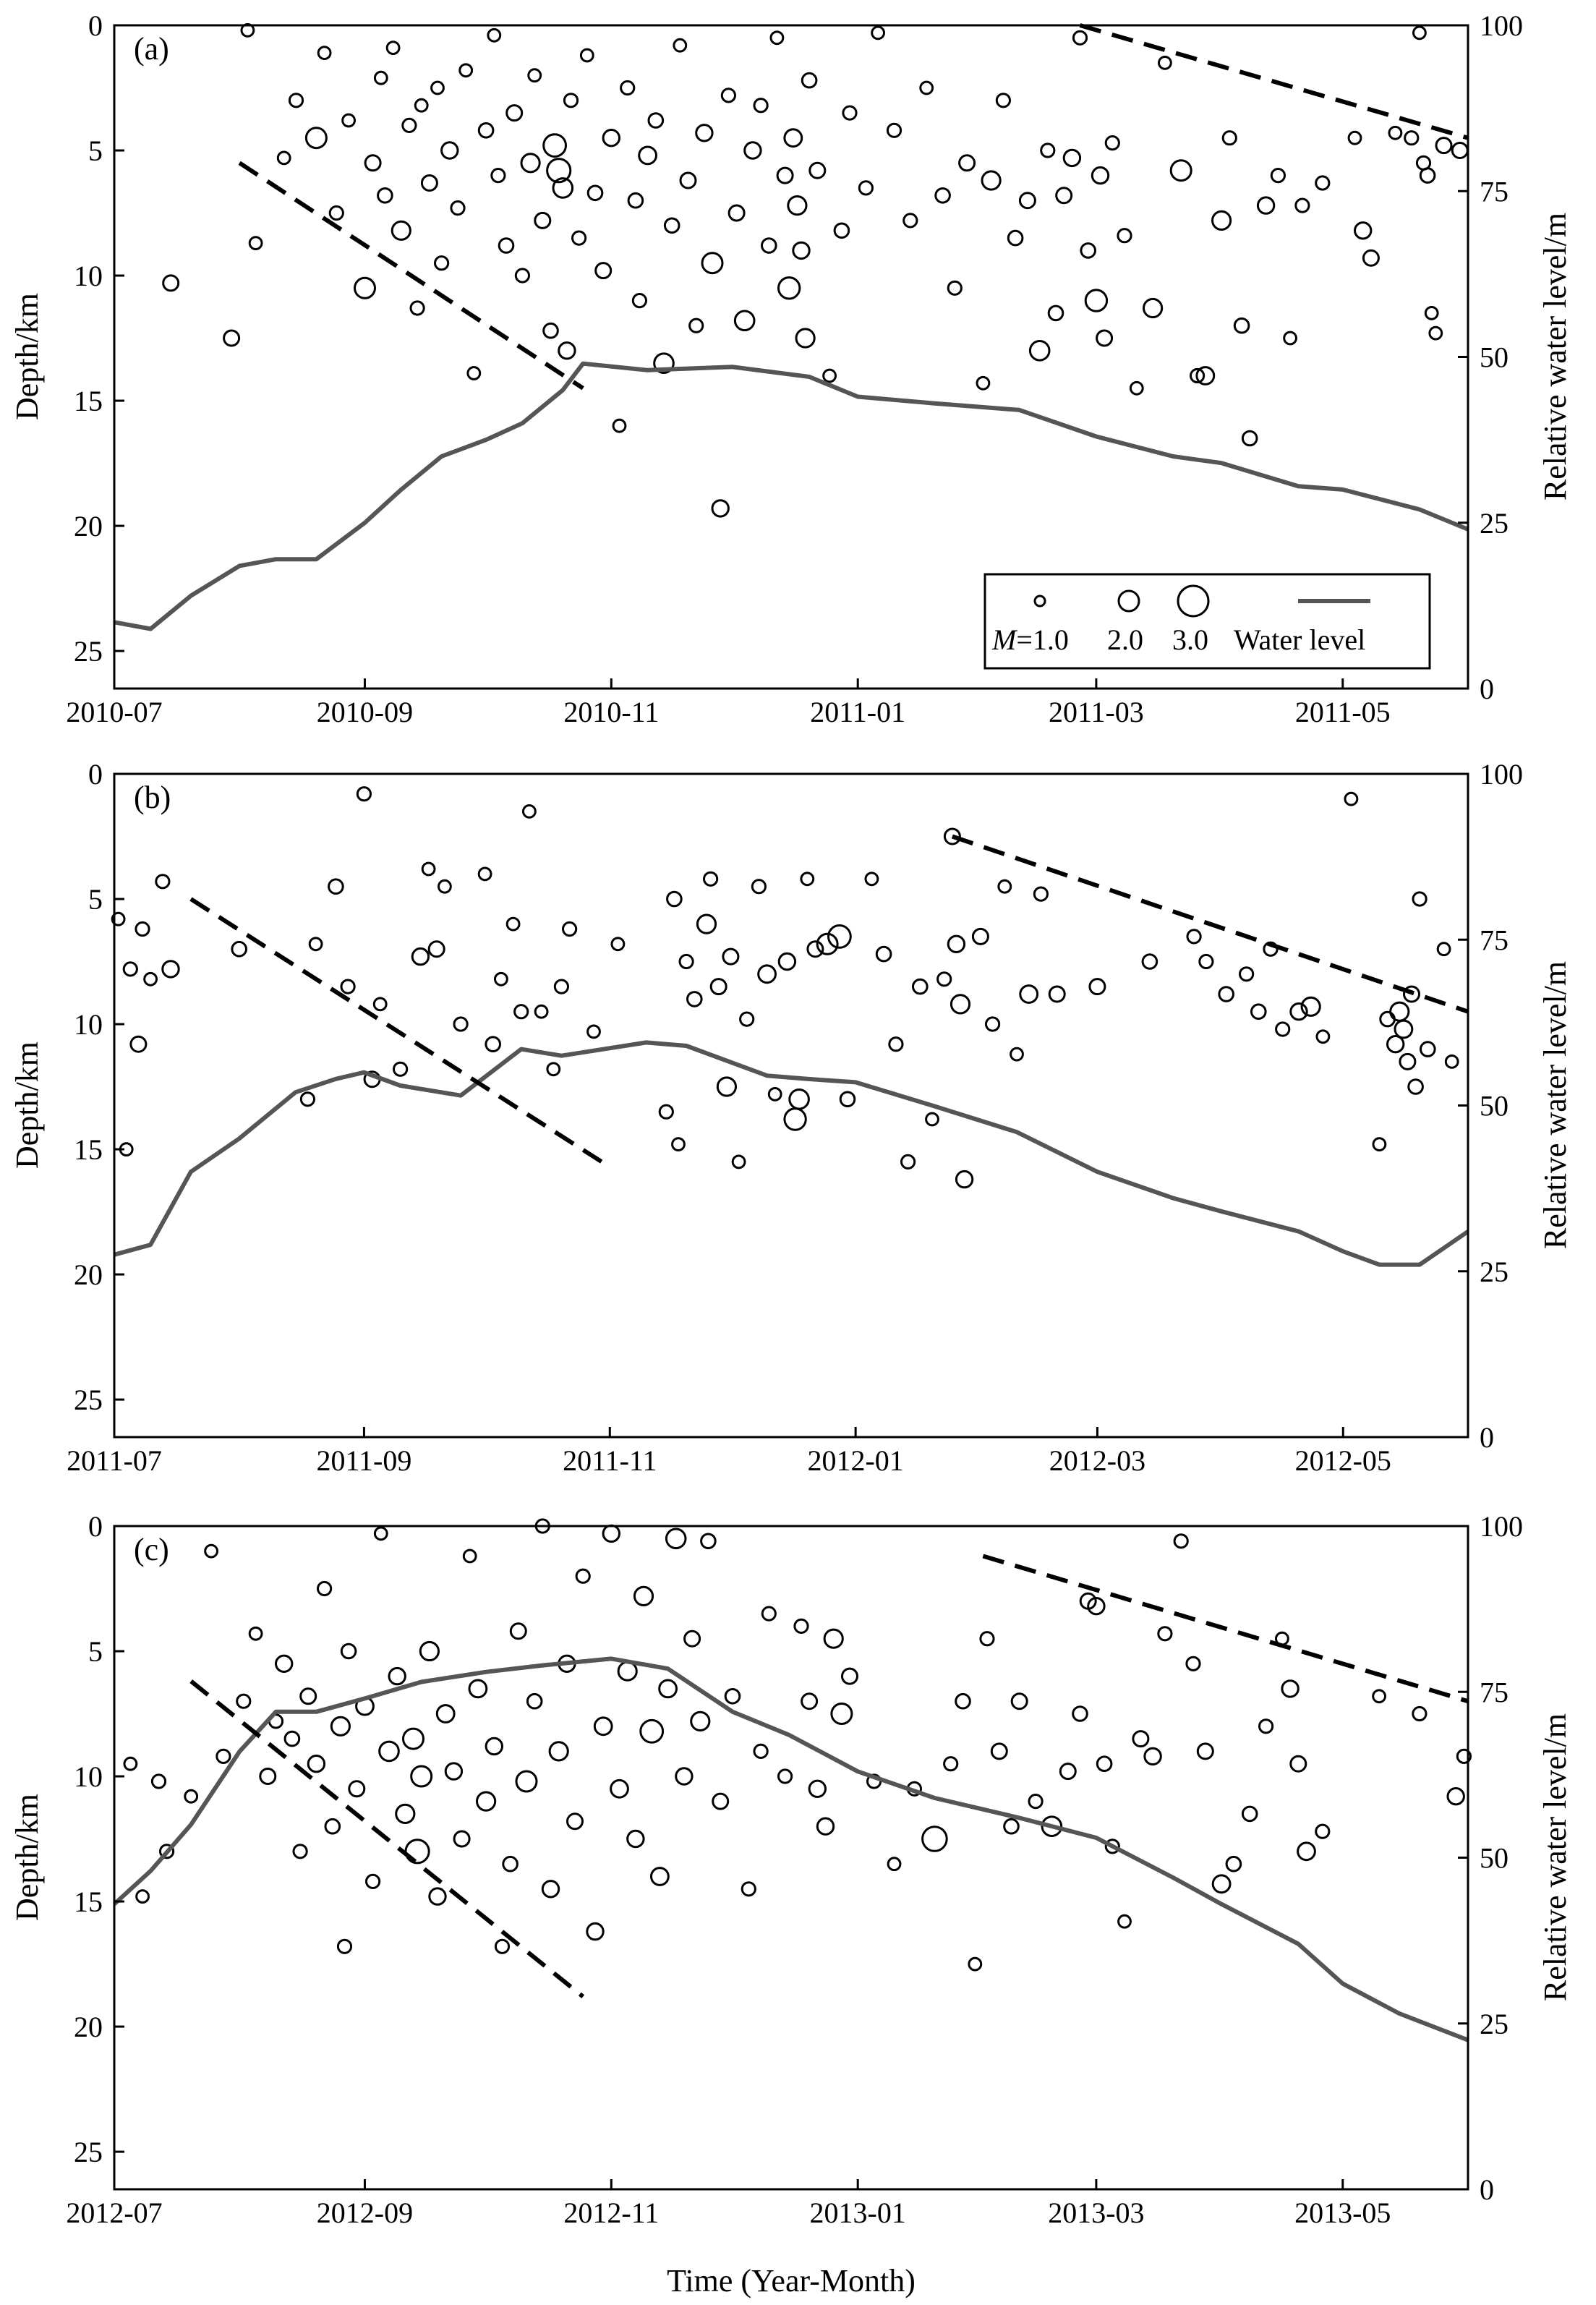 Image resolution: width=1596 pixels, height=2305 pixels. What do you see at coordinates (1125, 639) in the screenshot?
I see `legend-label-m2: 2.0` at bounding box center [1125, 639].